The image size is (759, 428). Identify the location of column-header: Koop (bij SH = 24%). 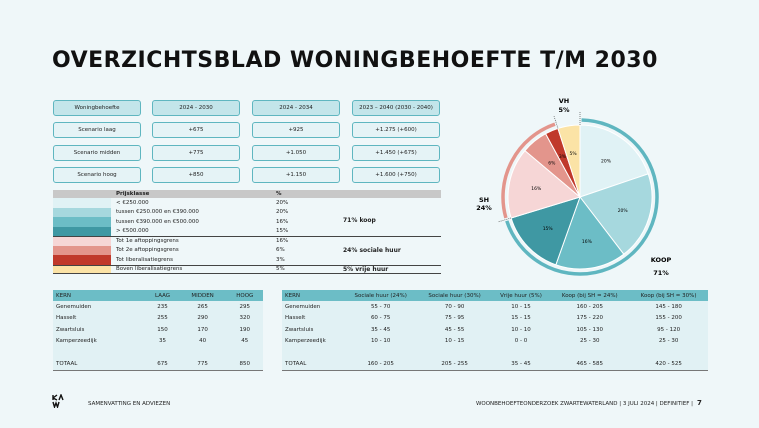
(590, 295).